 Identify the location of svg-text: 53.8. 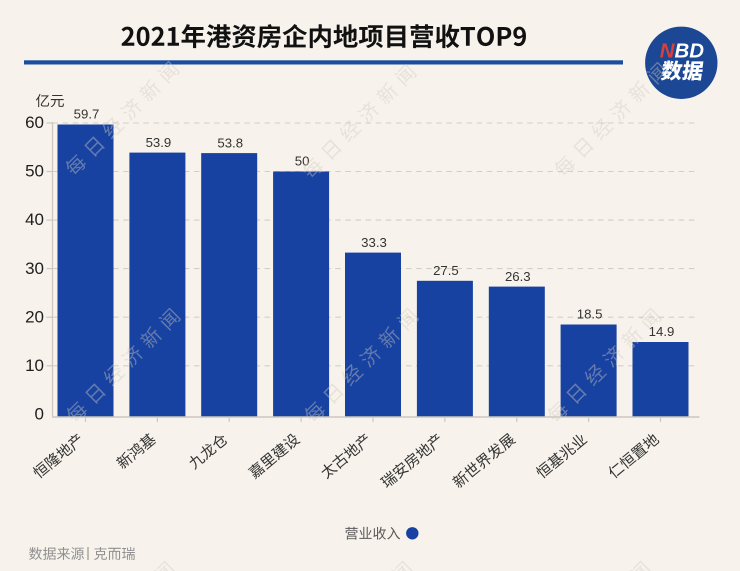
(230, 142).